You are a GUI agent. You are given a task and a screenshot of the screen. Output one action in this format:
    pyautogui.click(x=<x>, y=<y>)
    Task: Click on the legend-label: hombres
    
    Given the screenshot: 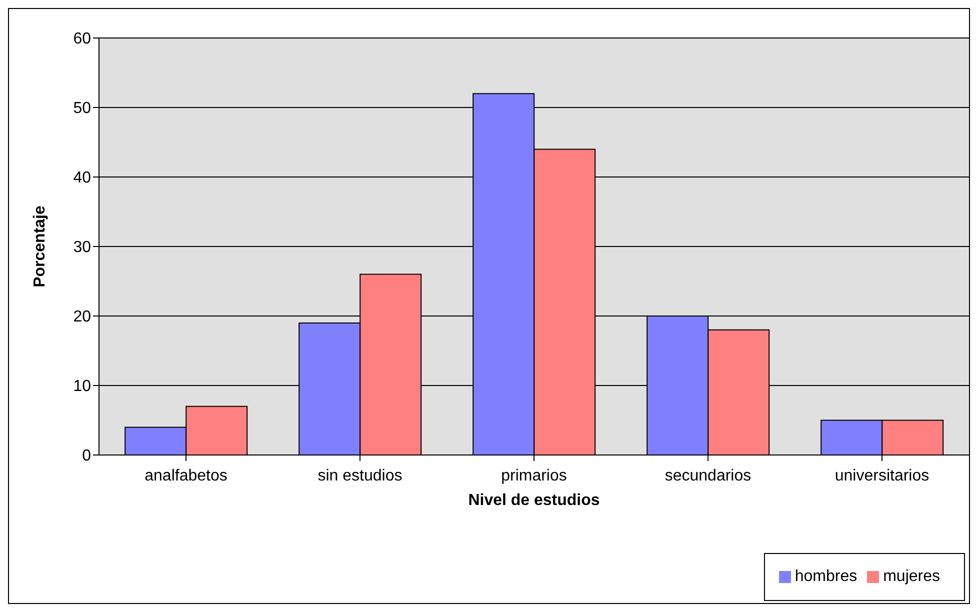 What is the action you would take?
    pyautogui.click(x=826, y=576)
    